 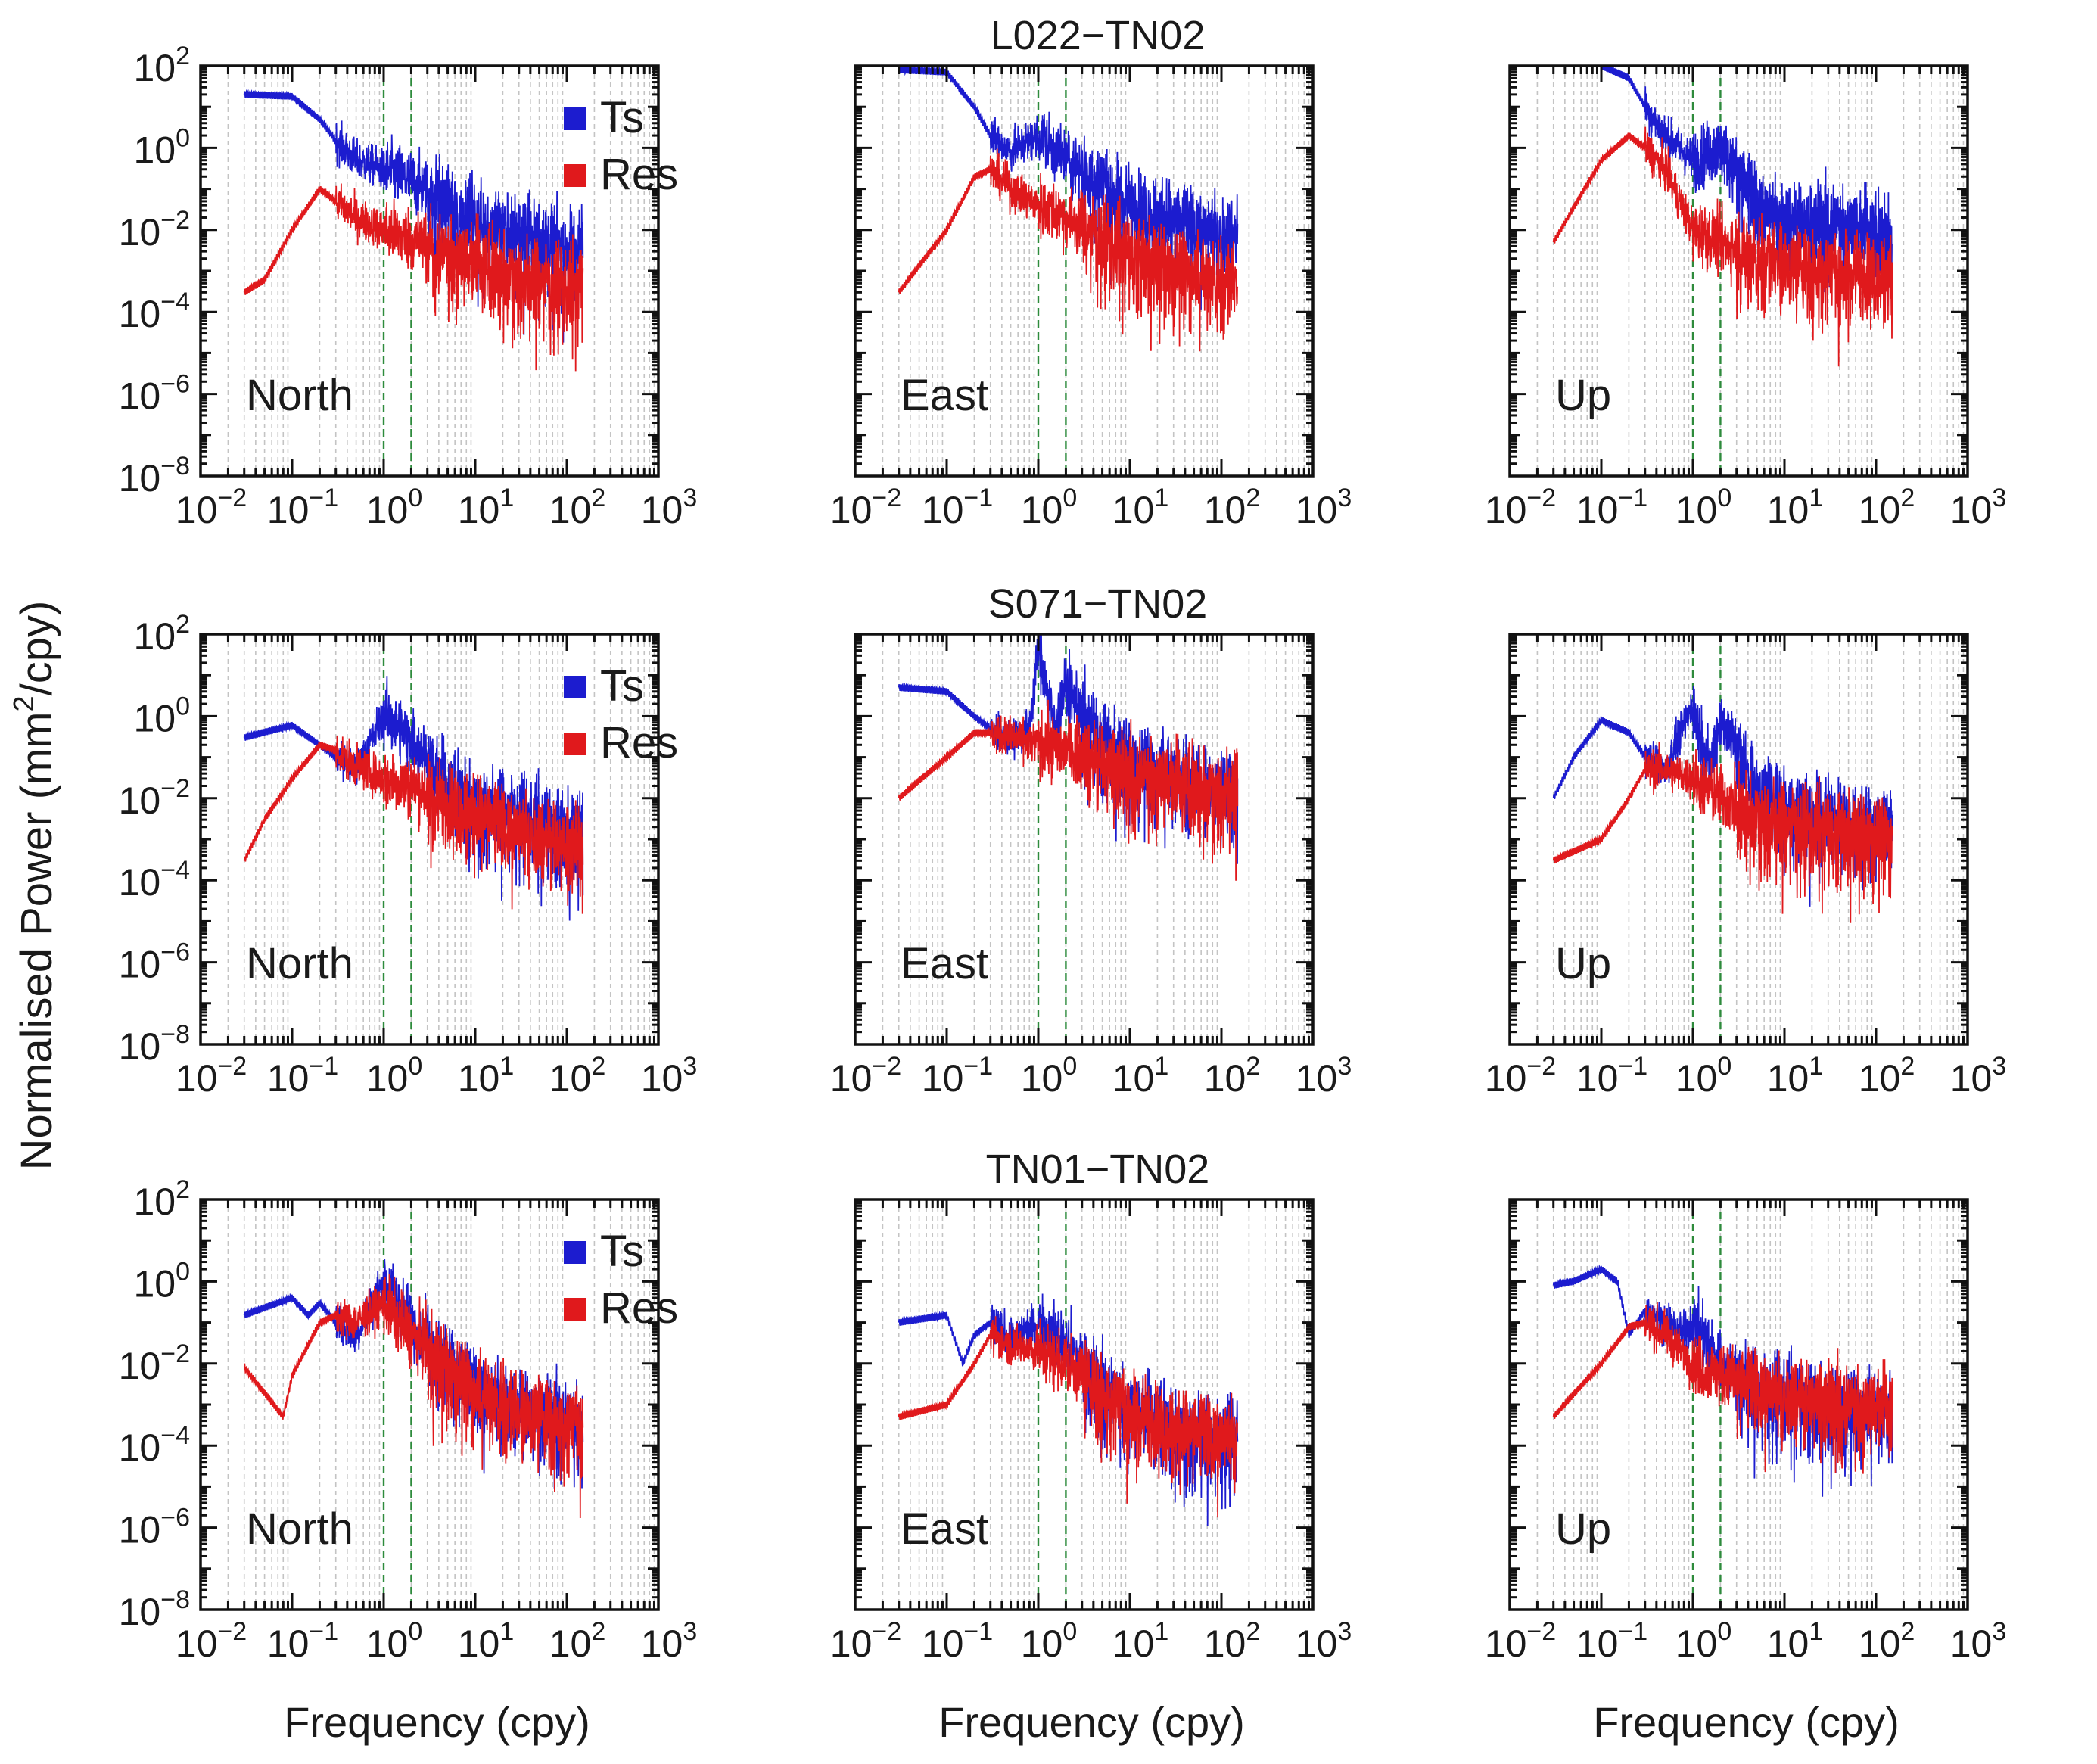 I want to click on y-tick-label: 10², so click(x=161, y=634).